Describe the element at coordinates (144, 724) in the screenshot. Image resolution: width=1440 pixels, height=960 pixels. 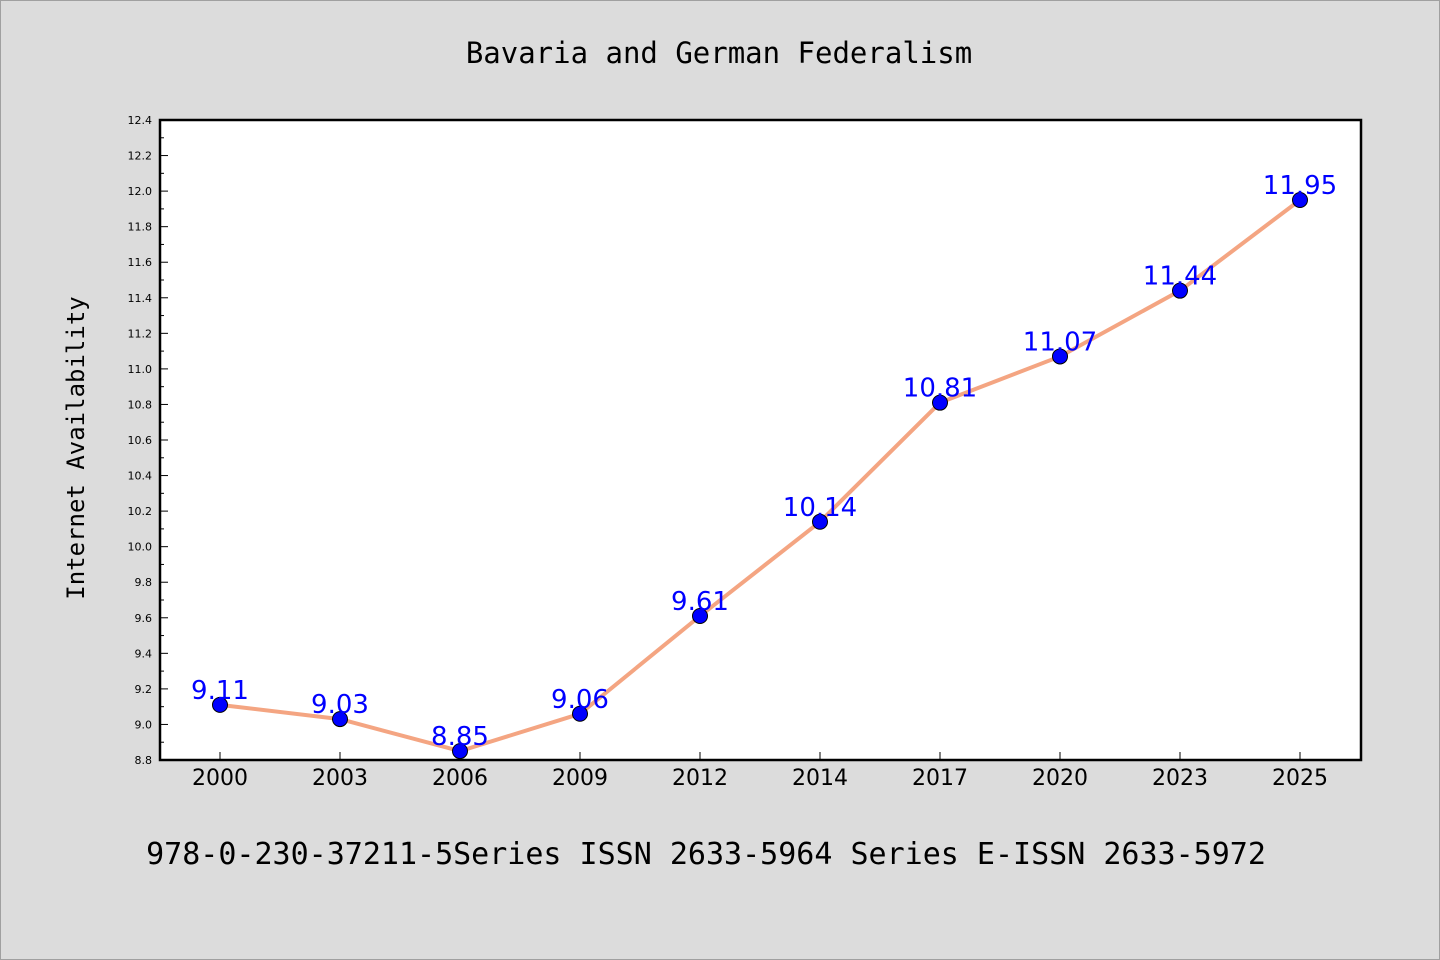
I see `y-tick-label: 9.0` at that location.